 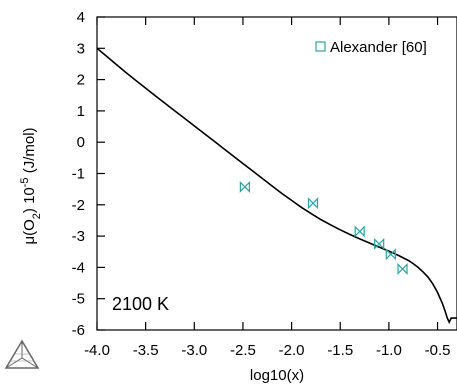 What do you see at coordinates (140, 304) in the screenshot?
I see `temperature-annotation: 2100 K` at bounding box center [140, 304].